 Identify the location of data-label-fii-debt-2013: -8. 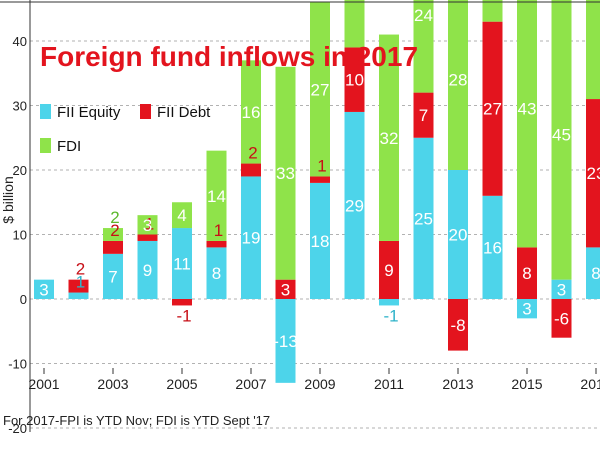
(457, 325).